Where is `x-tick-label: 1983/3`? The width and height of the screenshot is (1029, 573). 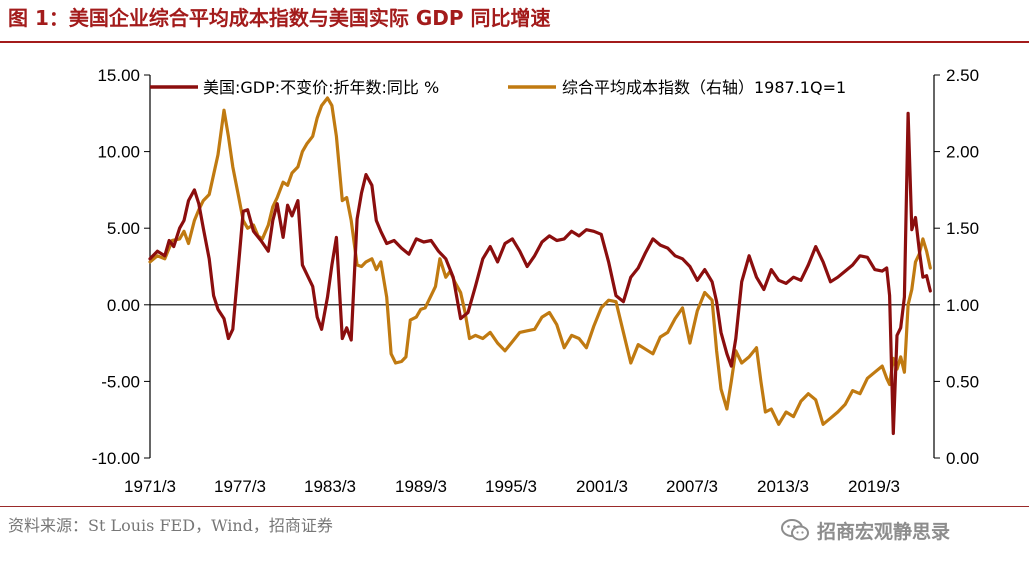
x-tick-label: 1983/3 is located at coordinates (330, 486).